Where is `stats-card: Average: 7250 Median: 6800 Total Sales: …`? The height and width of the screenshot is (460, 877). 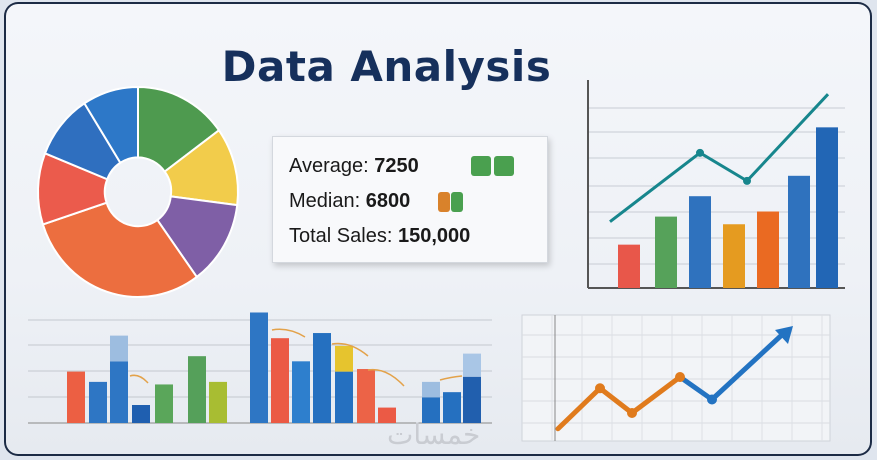
stats-card: Average: 7250 Median: 6800 Total Sales: … is located at coordinates (410, 199).